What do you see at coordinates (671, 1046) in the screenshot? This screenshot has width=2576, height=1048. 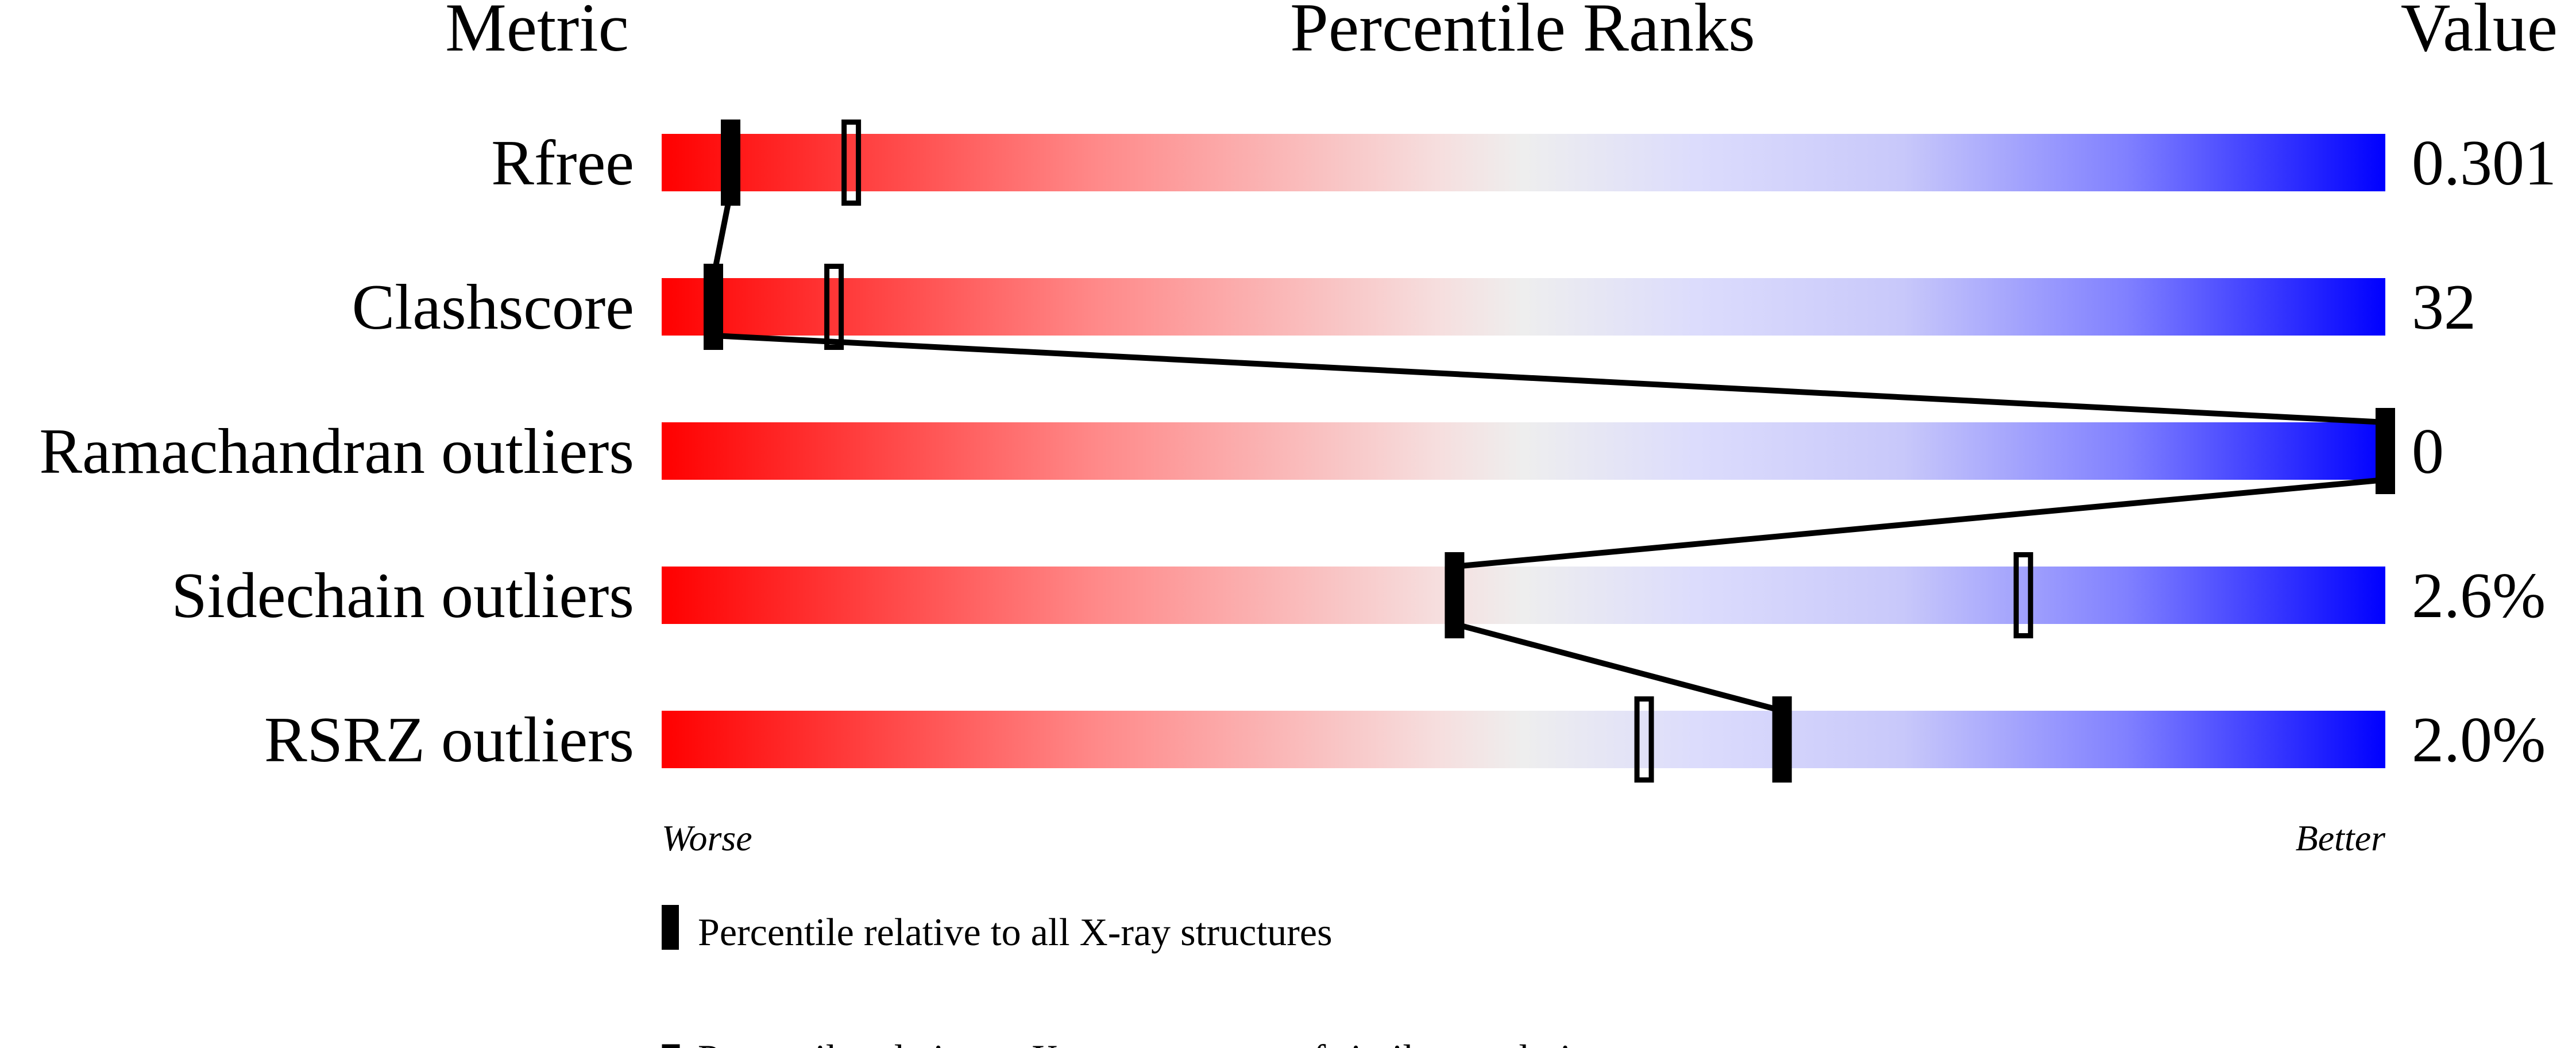 I see `legend-hollow-marker-icon` at bounding box center [671, 1046].